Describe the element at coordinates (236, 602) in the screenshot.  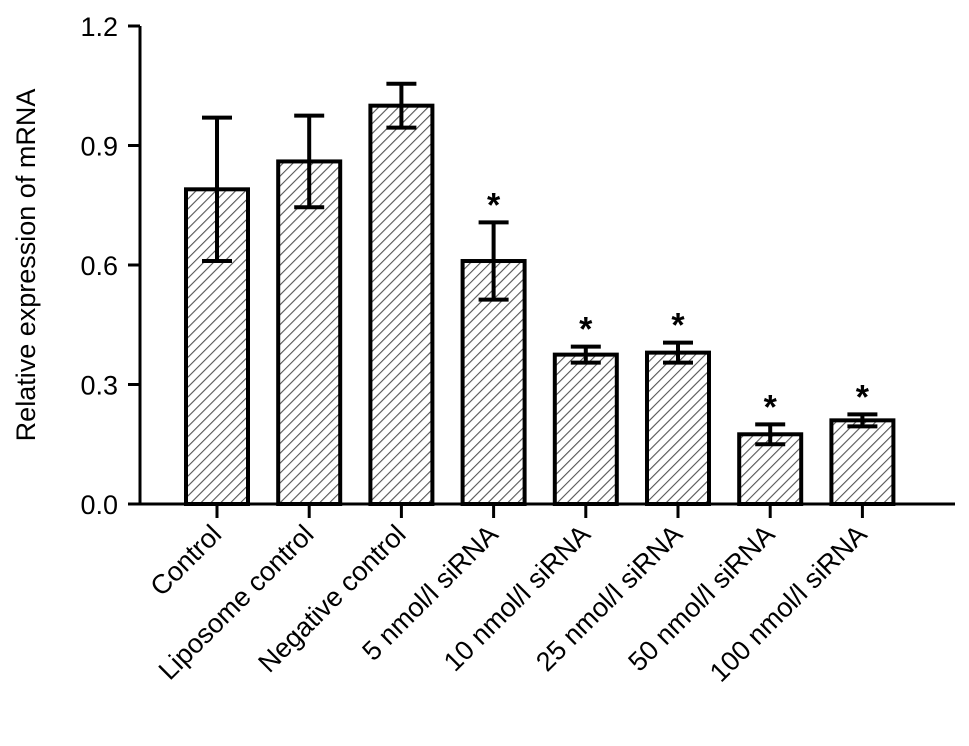
I see `x-category-label: Liposome control` at that location.